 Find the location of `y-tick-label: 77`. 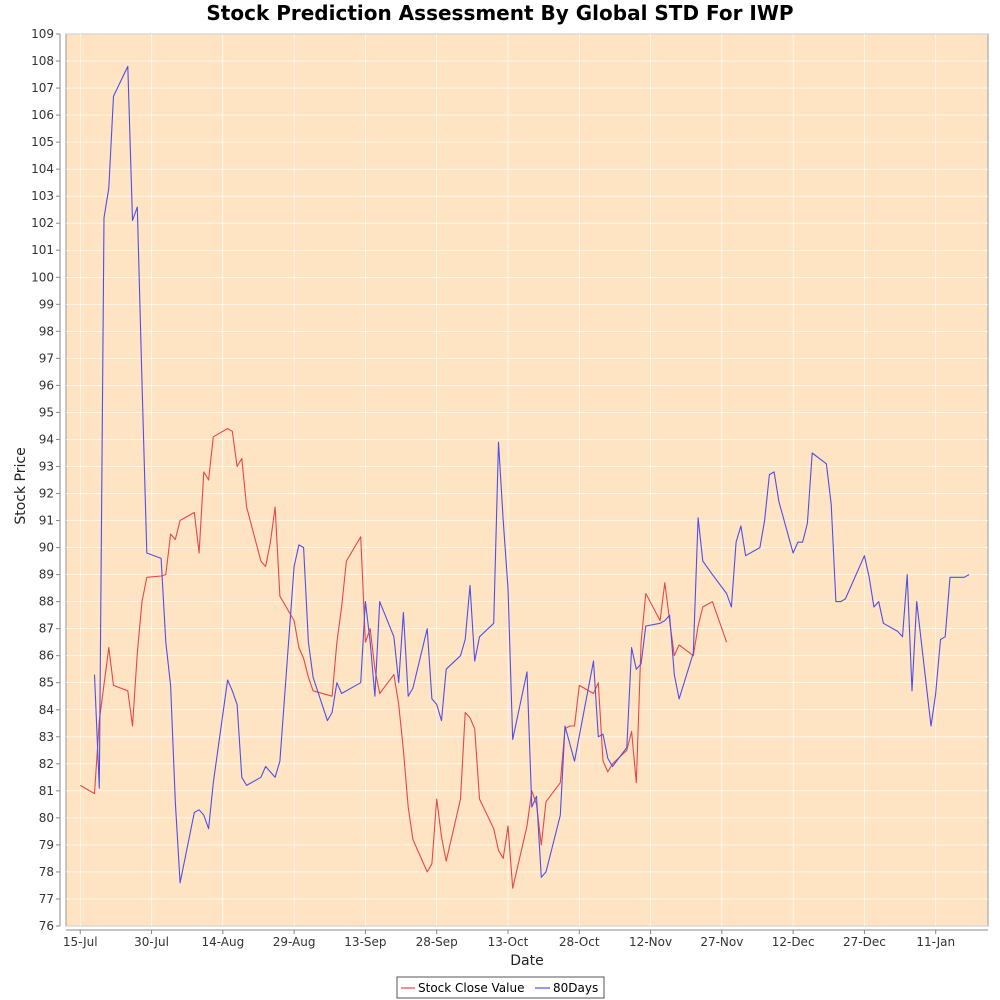

y-tick-label: 77 is located at coordinates (46, 899).